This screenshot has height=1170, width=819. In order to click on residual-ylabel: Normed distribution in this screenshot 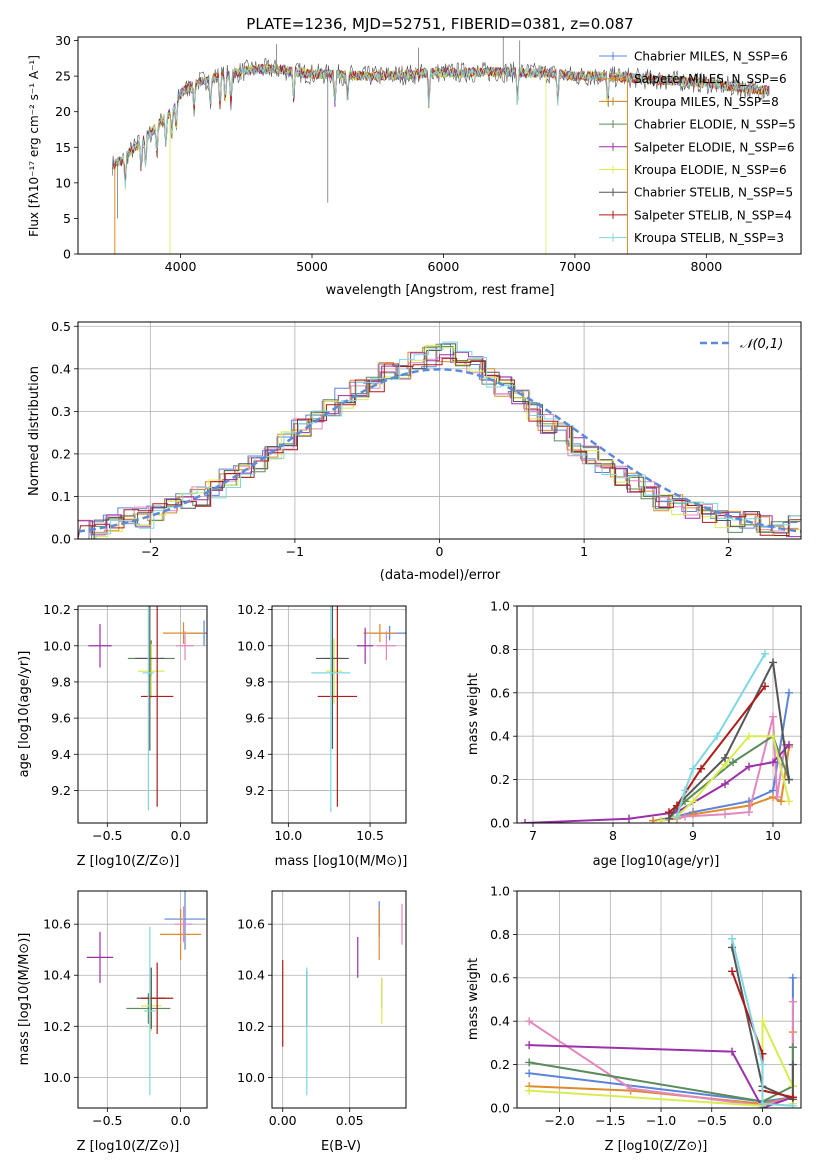, I will do `click(34, 431)`.